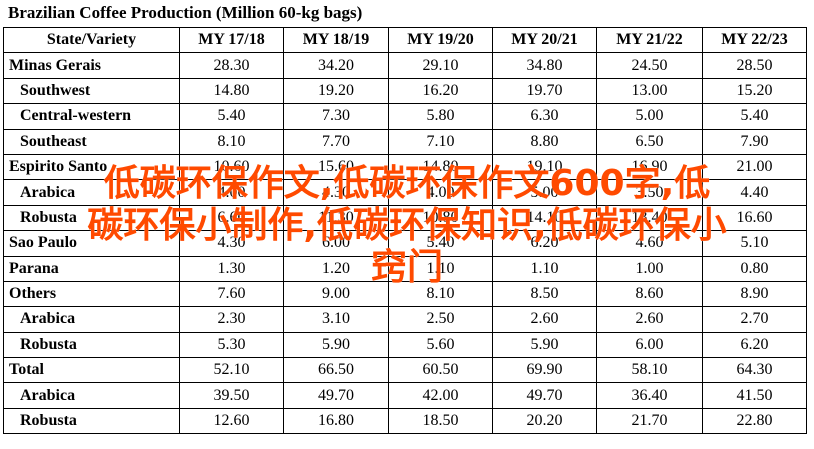 This screenshot has width=814, height=449. Describe the element at coordinates (336, 40) in the screenshot. I see `column-header: MY 18/19` at that location.